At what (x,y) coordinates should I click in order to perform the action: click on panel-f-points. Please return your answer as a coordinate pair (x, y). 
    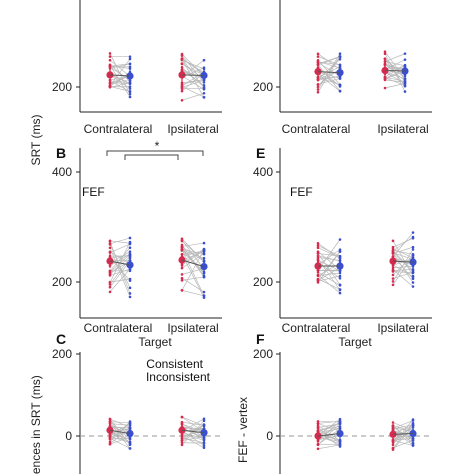
    Looking at the image, I should click on (365, 434).